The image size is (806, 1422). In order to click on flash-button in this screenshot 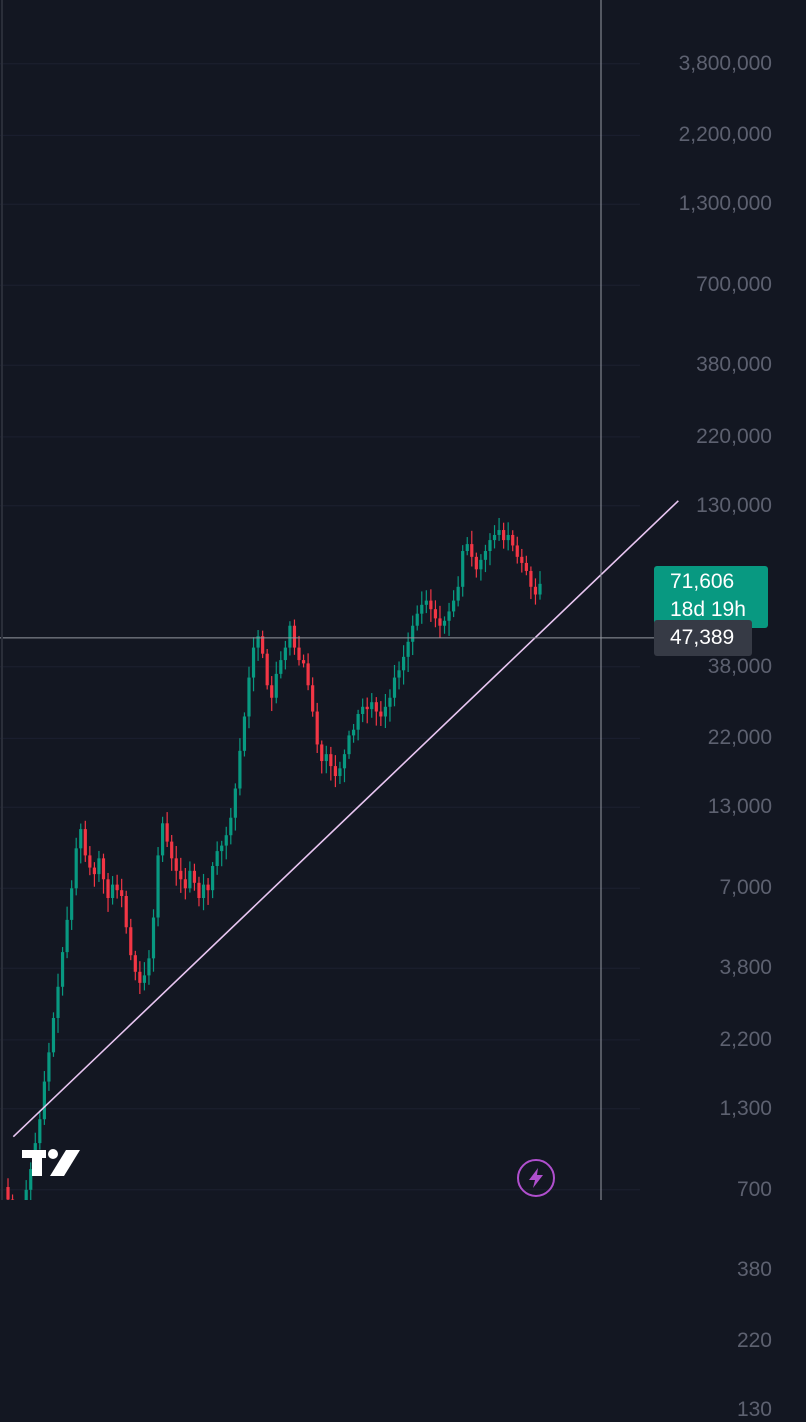, I will do `click(536, 1178)`.